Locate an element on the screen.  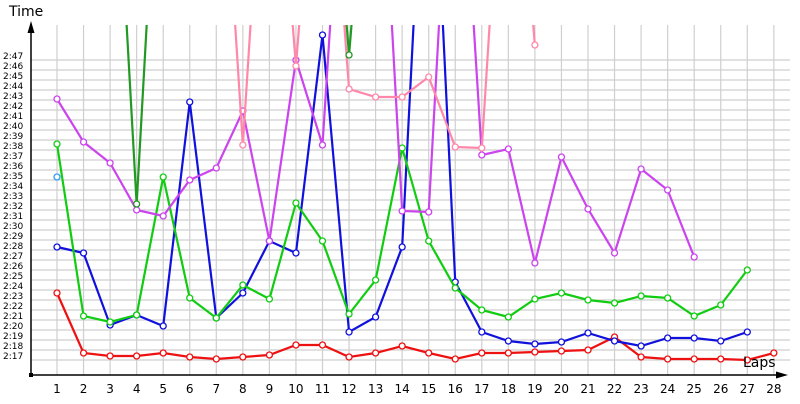
x-tick-label: 4 is located at coordinates (137, 389).